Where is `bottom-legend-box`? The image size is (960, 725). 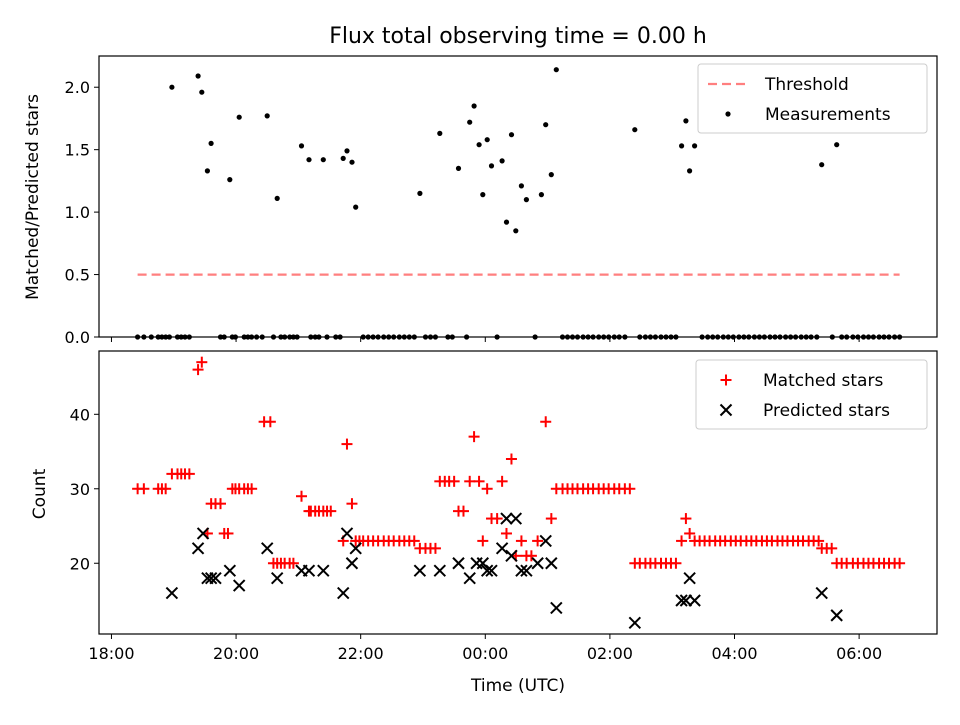 bottom-legend-box is located at coordinates (811, 394).